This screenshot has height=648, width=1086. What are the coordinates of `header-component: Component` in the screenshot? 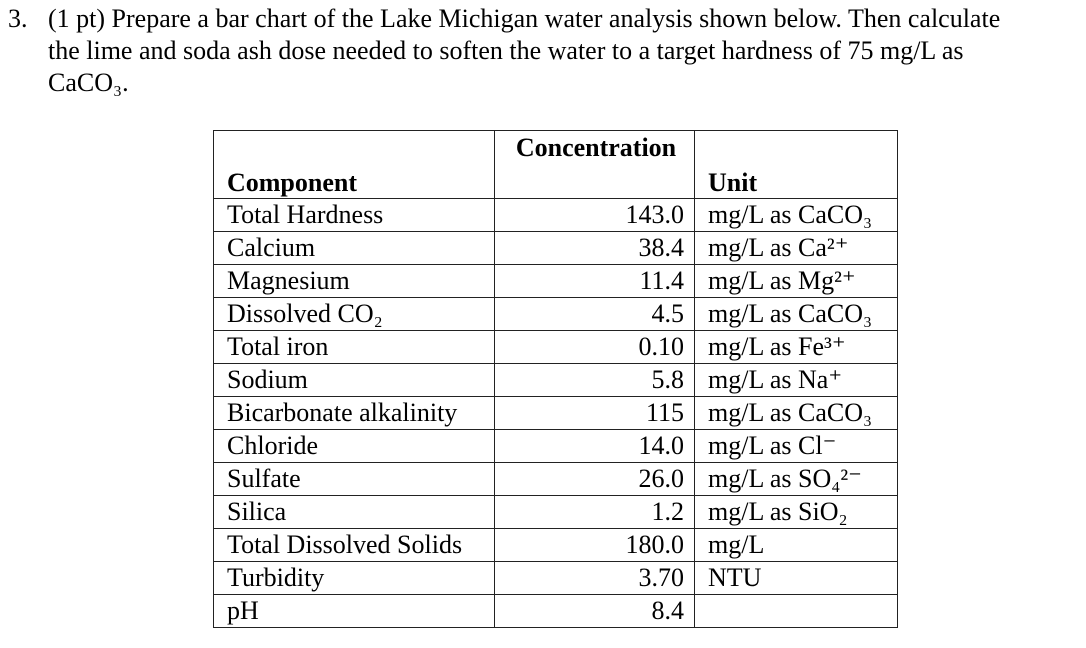 It's located at (354, 164).